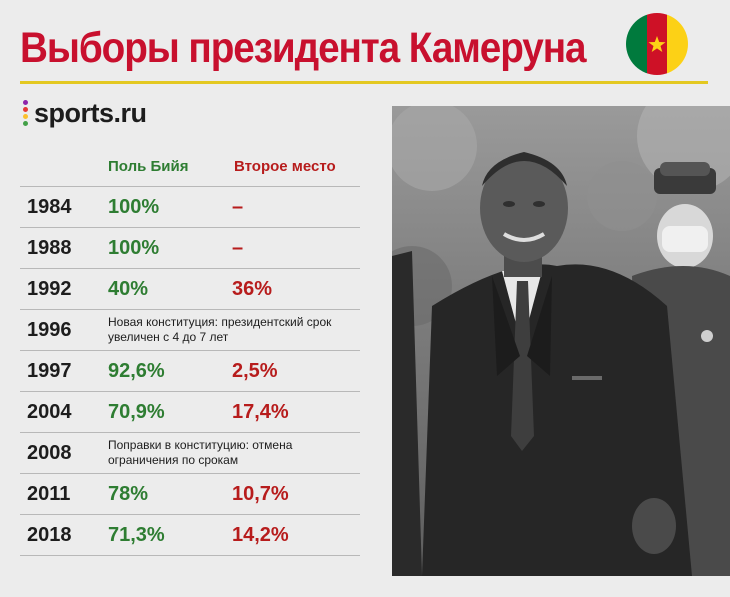  I want to click on year-cell: 1988, so click(49, 248).